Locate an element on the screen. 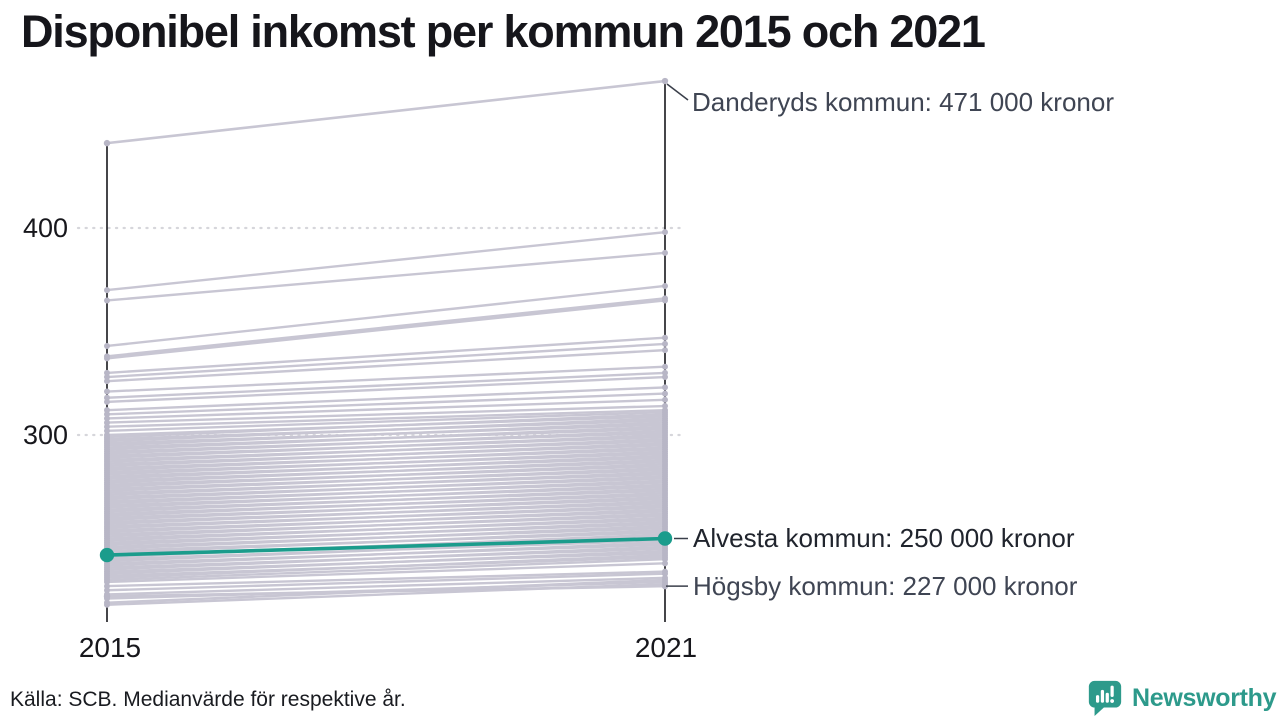  y-axis-tick-400: 400 is located at coordinates (45, 228).